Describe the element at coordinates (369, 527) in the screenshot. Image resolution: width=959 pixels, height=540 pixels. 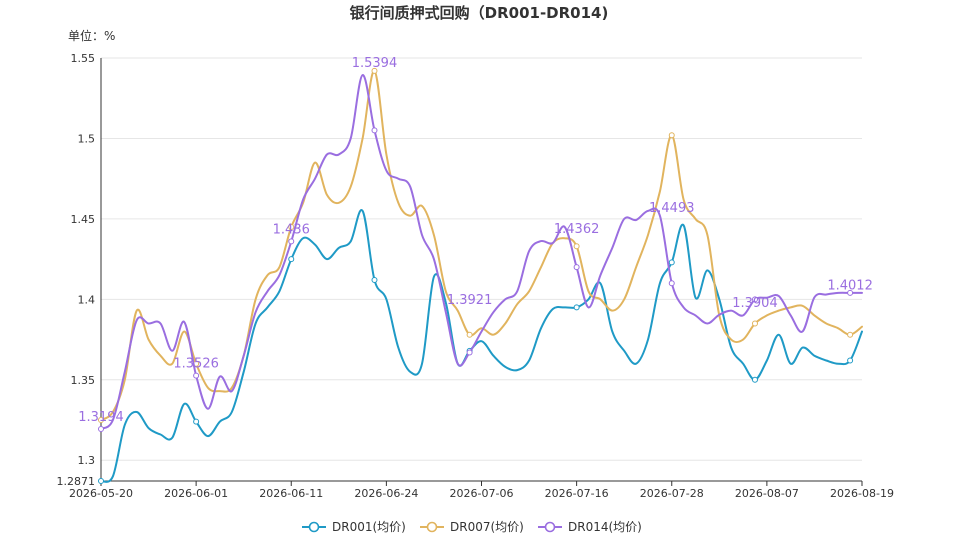
I see `legend-label: DR001(均价)` at that location.